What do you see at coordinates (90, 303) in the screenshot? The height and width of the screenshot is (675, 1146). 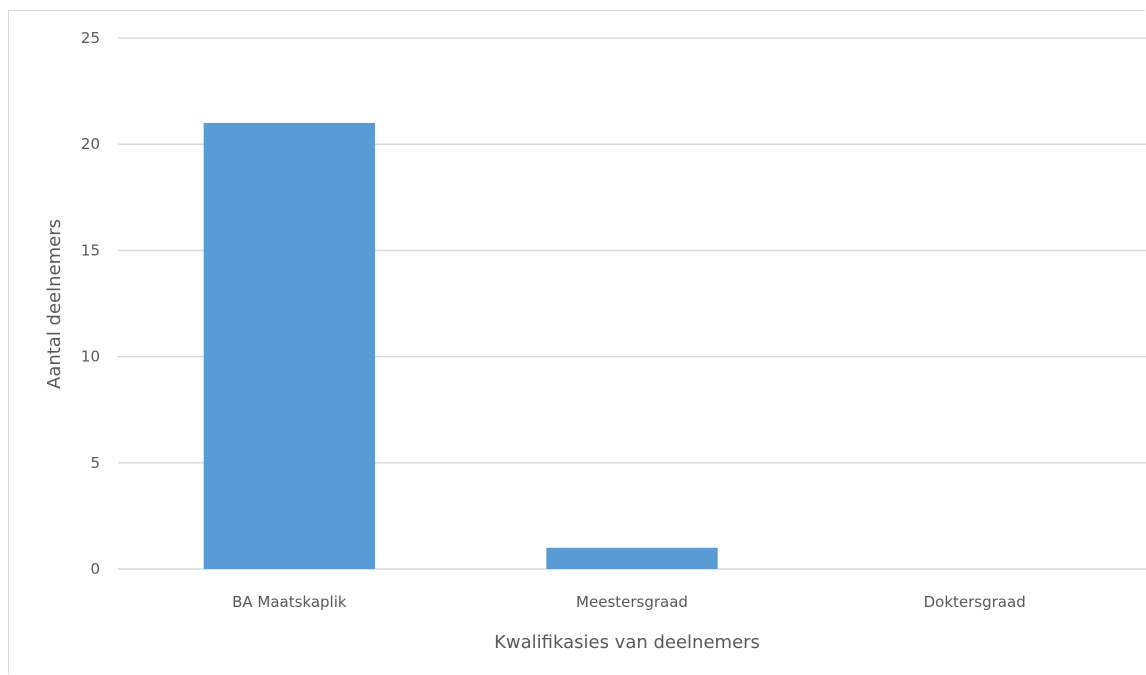 I see `y-axis-tick-labels: 0 5 10 15 20 25` at bounding box center [90, 303].